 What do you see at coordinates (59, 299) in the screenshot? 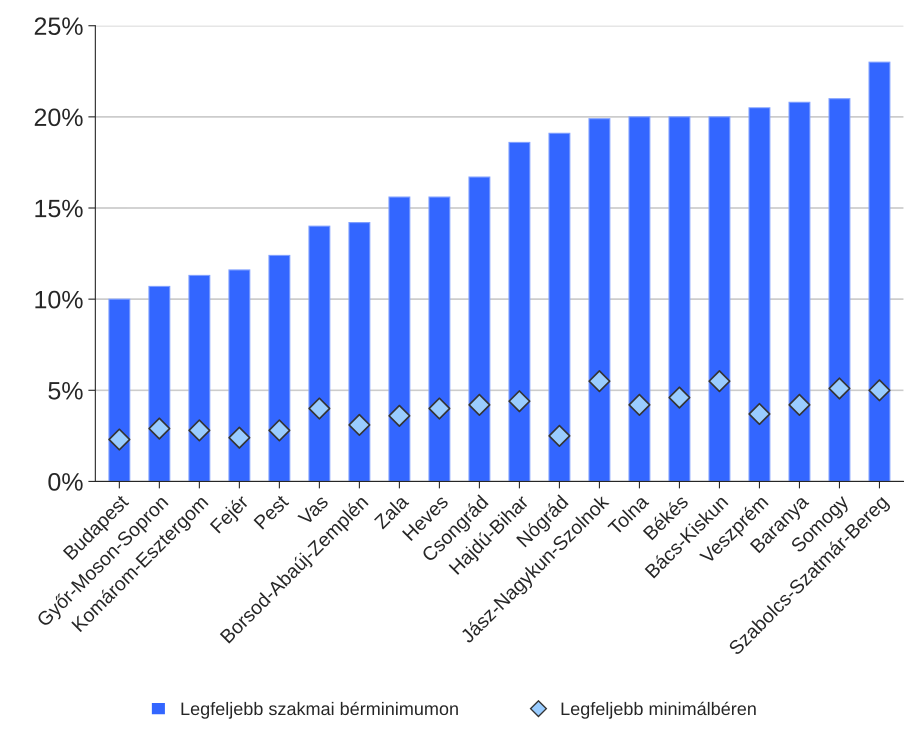
I see `y-tick-label: 10%` at bounding box center [59, 299].